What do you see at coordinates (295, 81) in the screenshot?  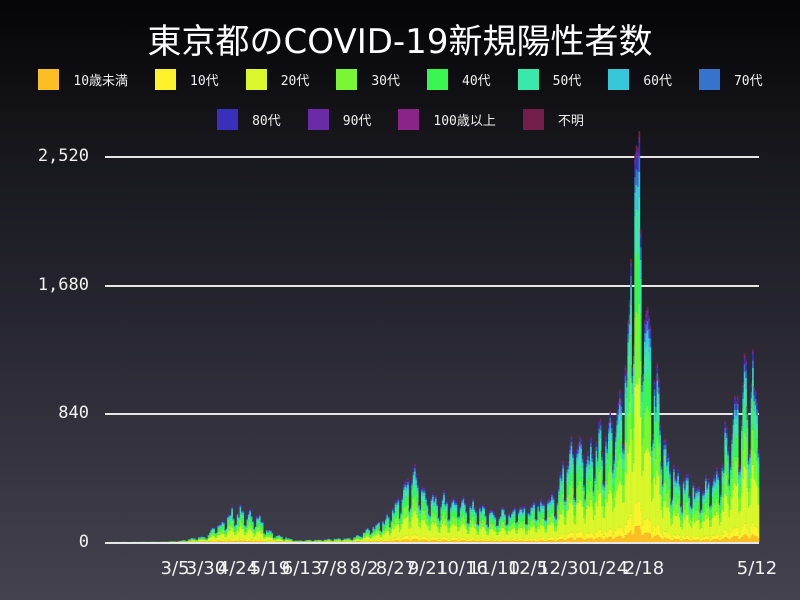 I see `legend-label: 20代` at bounding box center [295, 81].